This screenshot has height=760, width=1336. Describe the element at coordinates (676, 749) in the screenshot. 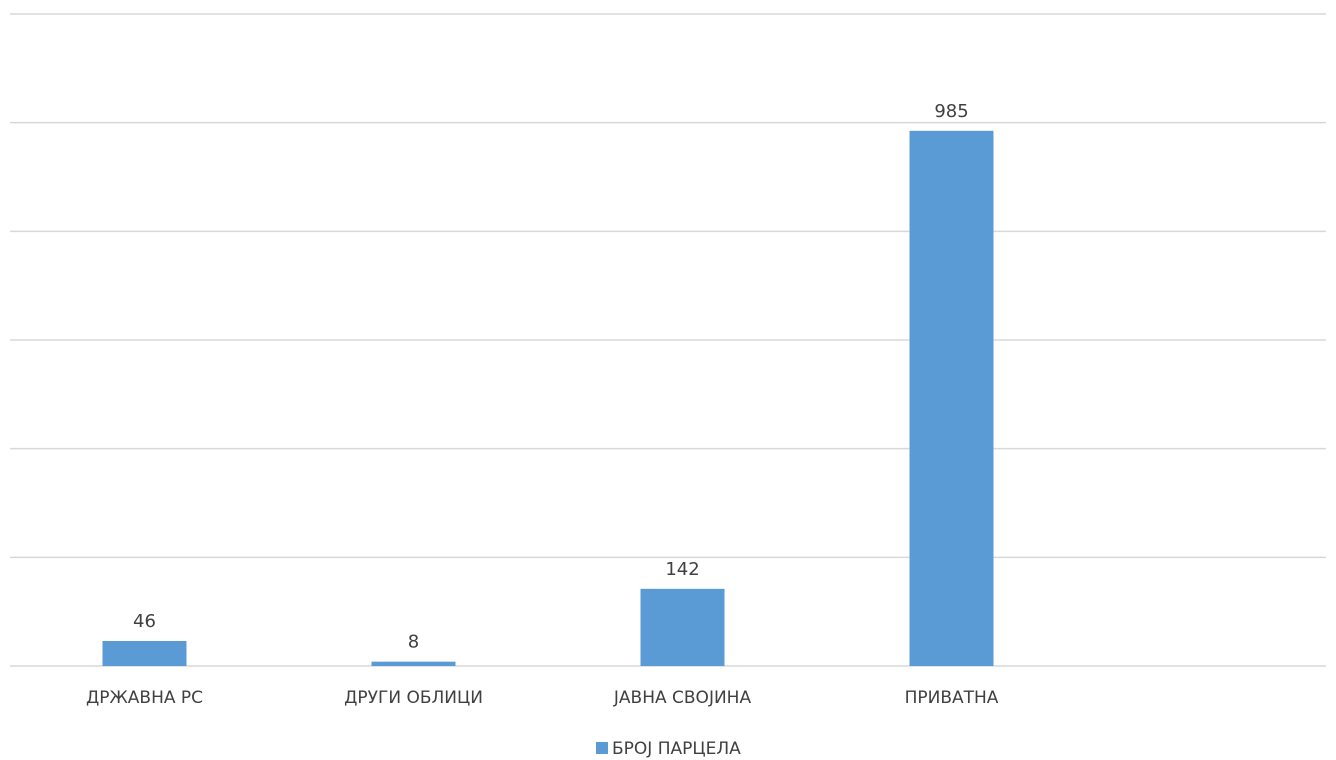

I see `legend-label: БРОЈ ПАРЦЕЛА` at that location.